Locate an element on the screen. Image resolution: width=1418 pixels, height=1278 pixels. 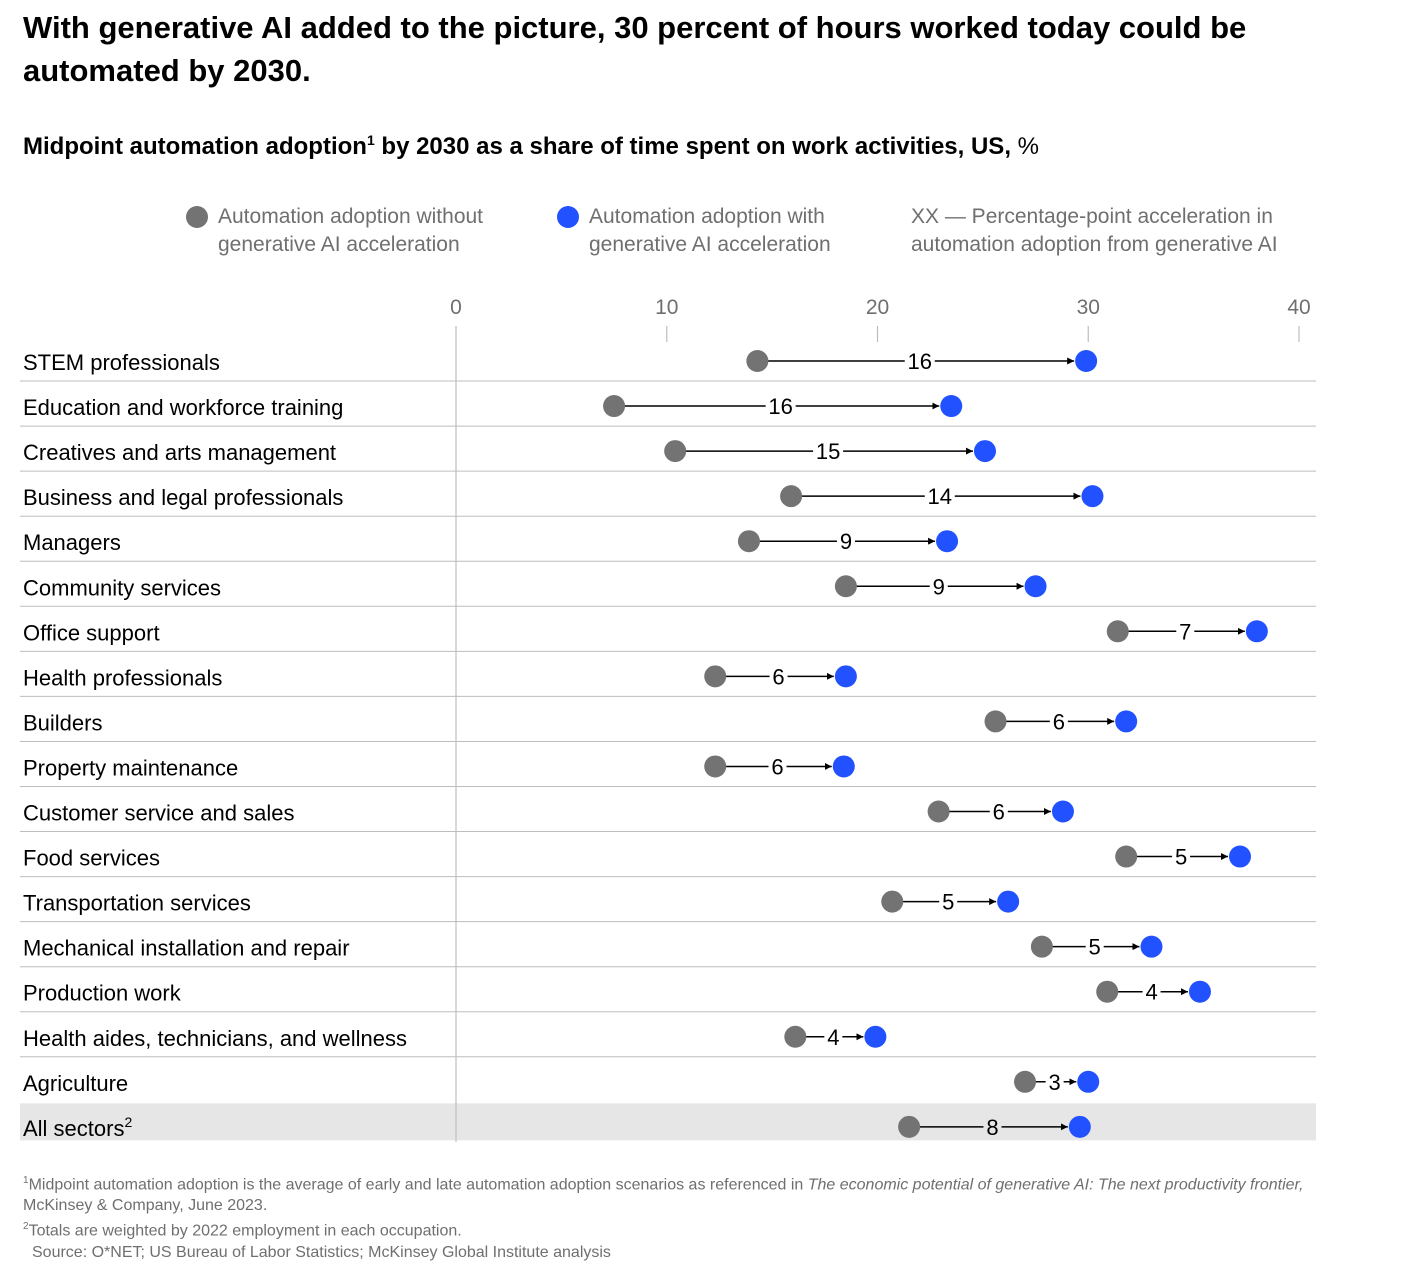
row-label: Property maintenance is located at coordinates (130, 767).